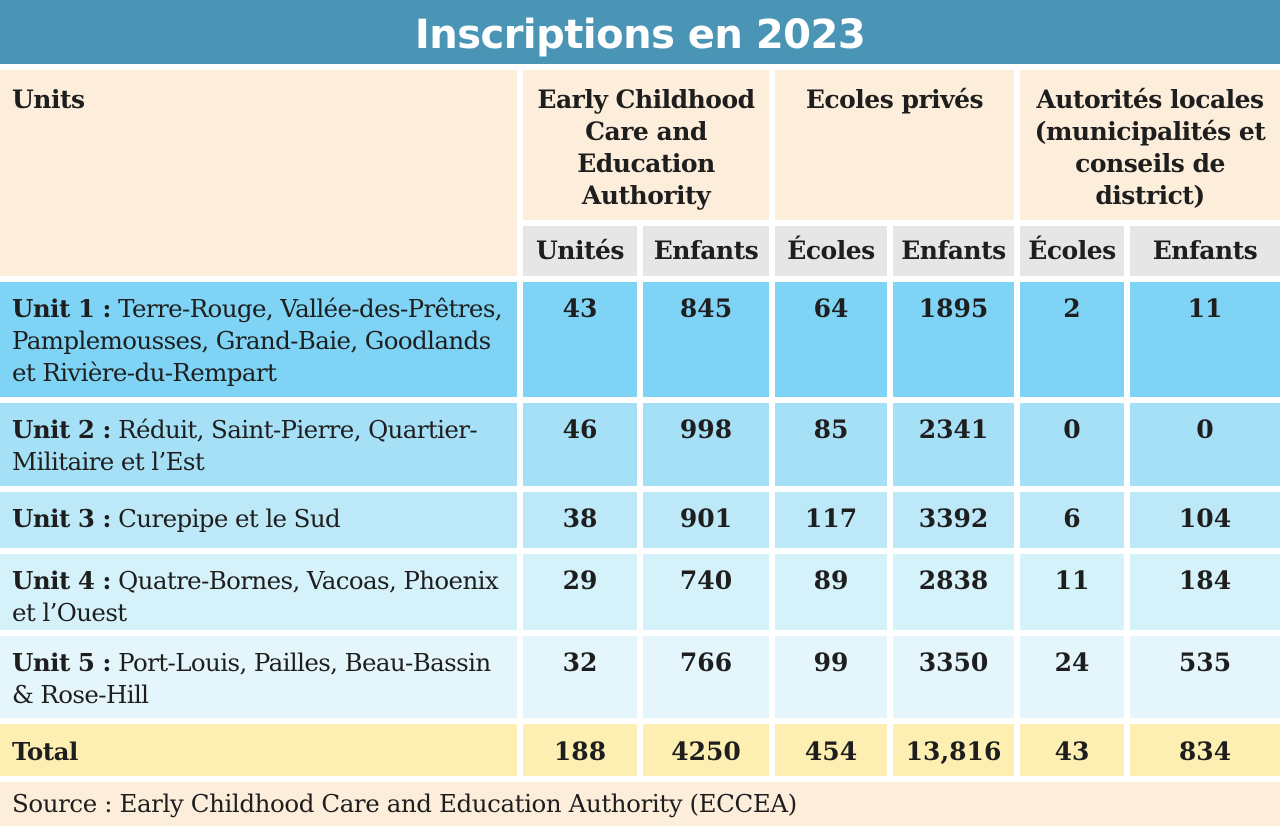  I want to click on table-cell: 3350, so click(953, 677).